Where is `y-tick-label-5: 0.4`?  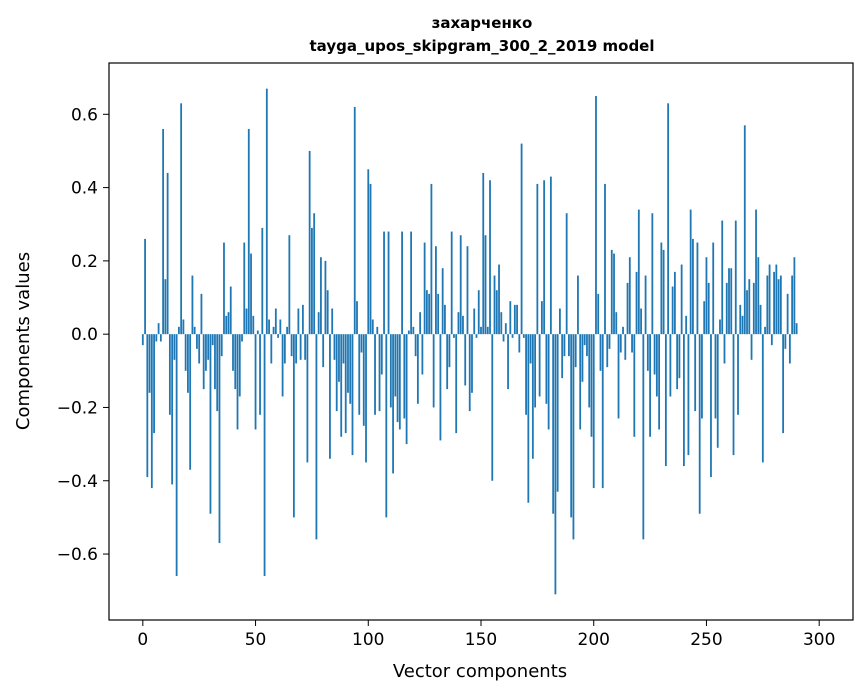 y-tick-label-5: 0.4 is located at coordinates (84, 189).